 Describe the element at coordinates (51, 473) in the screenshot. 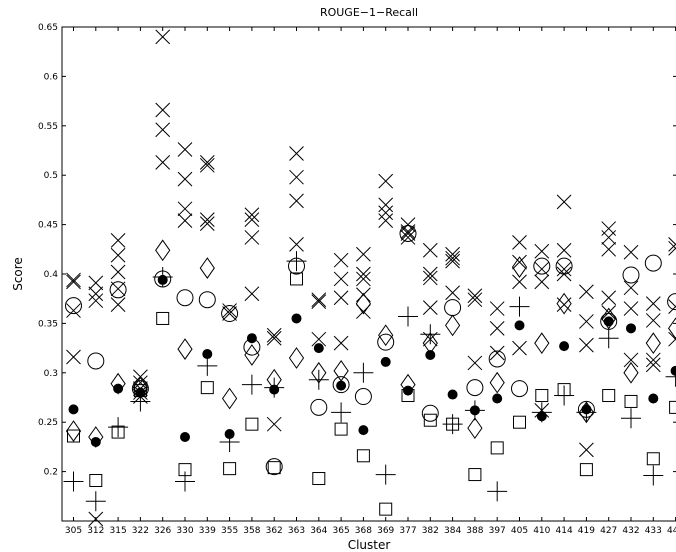

I see `y-tick-label: 0.2` at that location.